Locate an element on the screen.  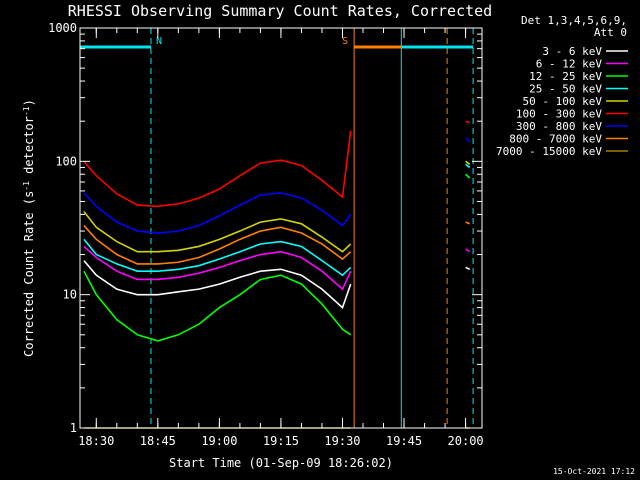
timestamp: 15-Oct-2021 17:12 is located at coordinates (594, 471).